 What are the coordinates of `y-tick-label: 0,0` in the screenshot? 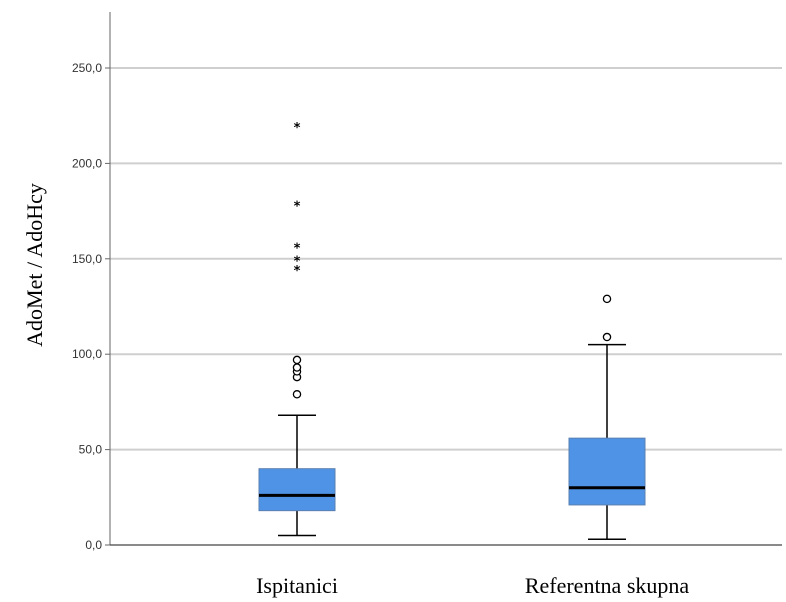 It's located at (93, 545).